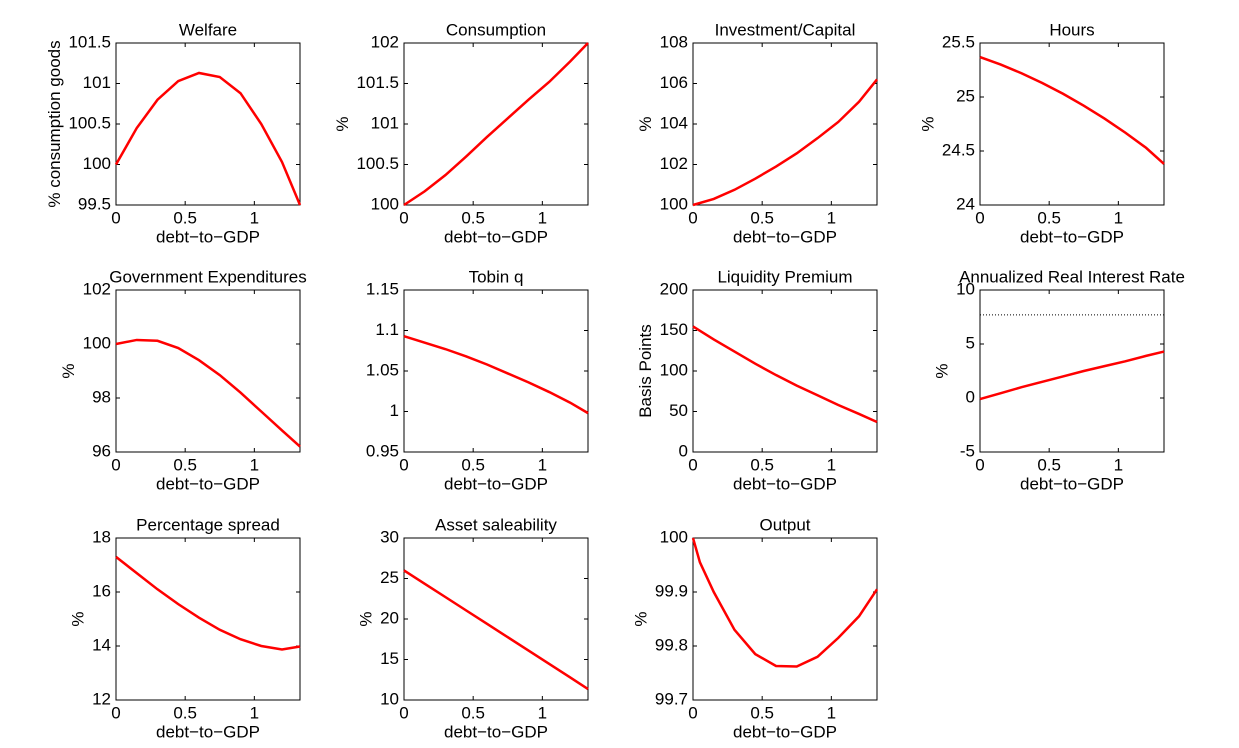 The height and width of the screenshot is (748, 1239). I want to click on y-tick-label: 99.9, so click(671, 590).